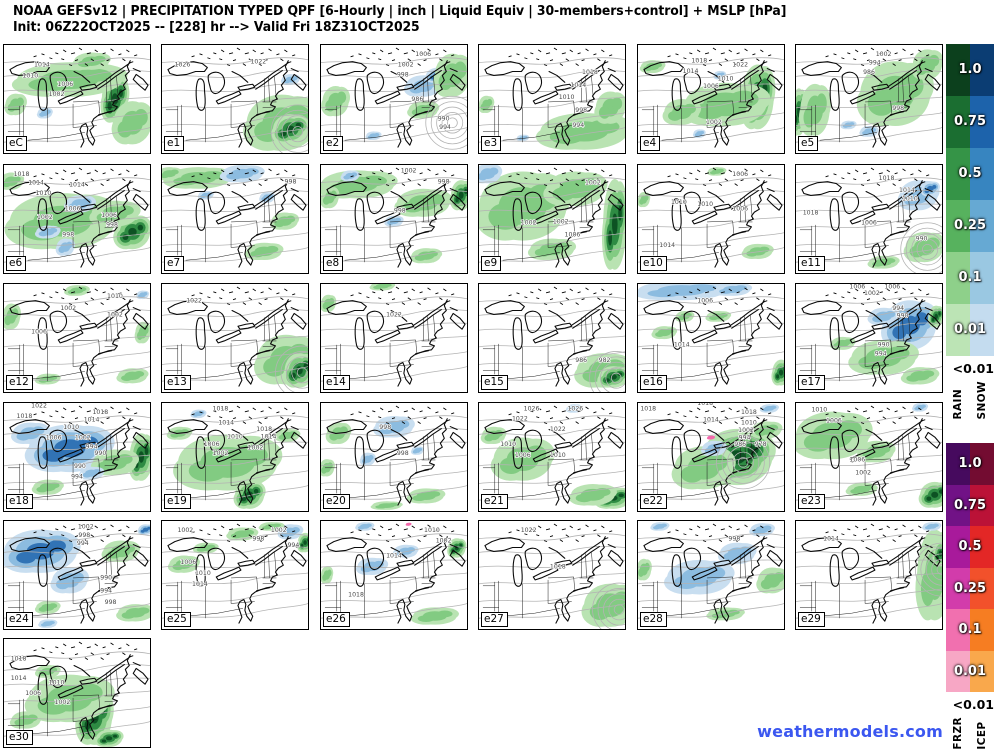 The height and width of the screenshot is (750, 1000). I want to click on panel-e4: 1018 1014 1022 1010 1006 1002 e4, so click(711, 99).